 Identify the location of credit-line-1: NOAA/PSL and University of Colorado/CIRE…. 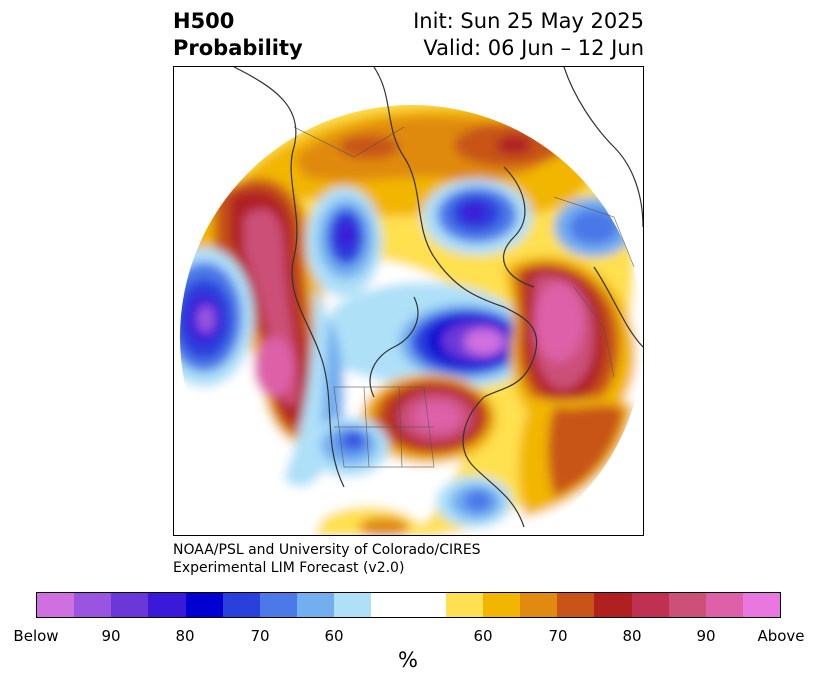
(327, 550).